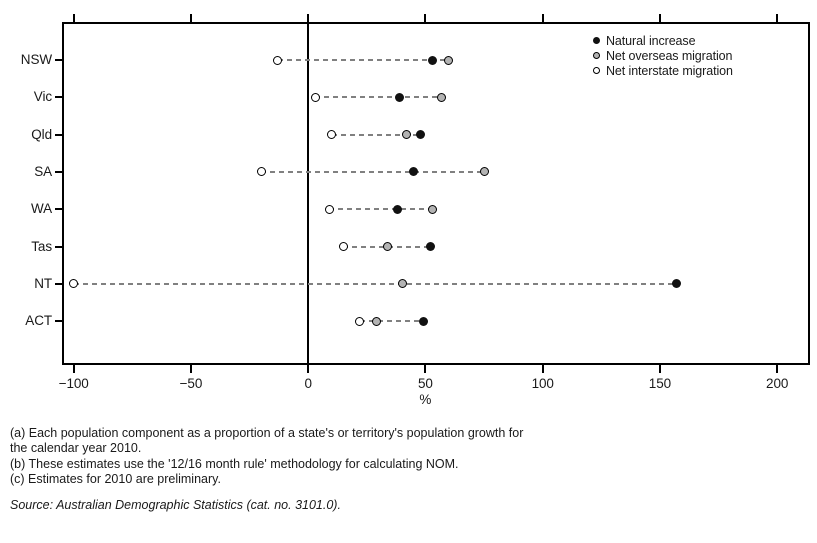  Describe the element at coordinates (41, 209) in the screenshot. I see `category-label: WA` at that location.